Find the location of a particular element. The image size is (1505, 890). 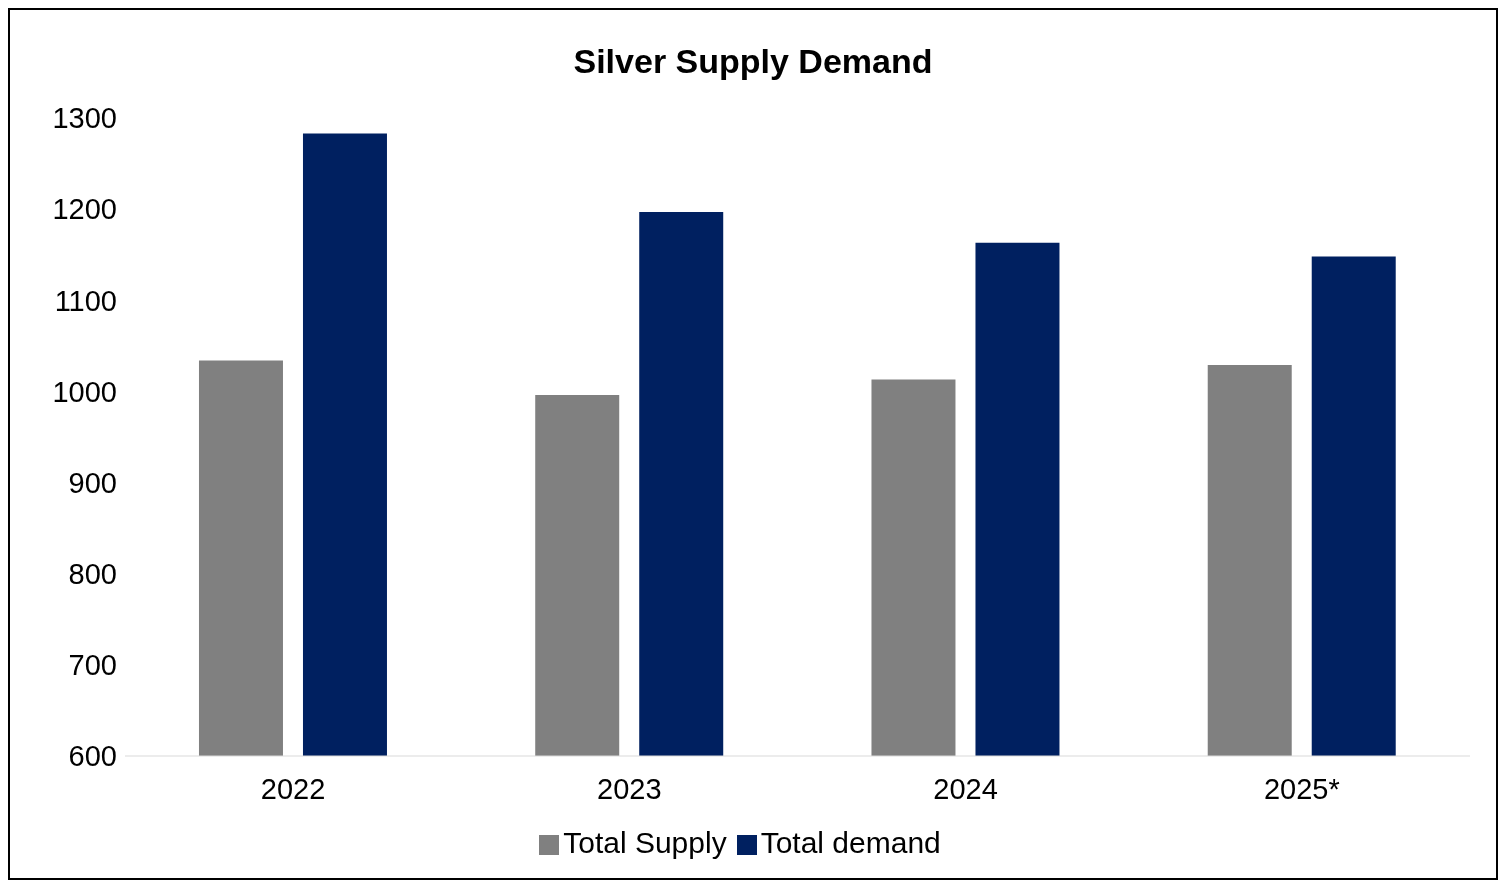

x-tick-label: 2022 is located at coordinates (293, 788).